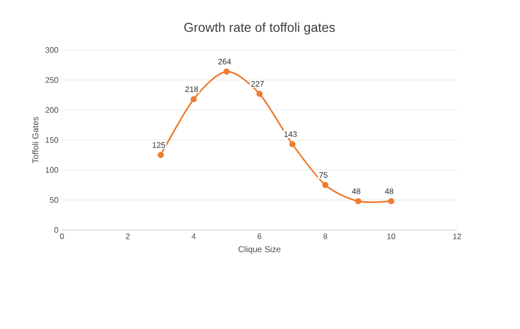  What do you see at coordinates (259, 28) in the screenshot?
I see `chart-title: Growth rate of toffoli gates` at bounding box center [259, 28].